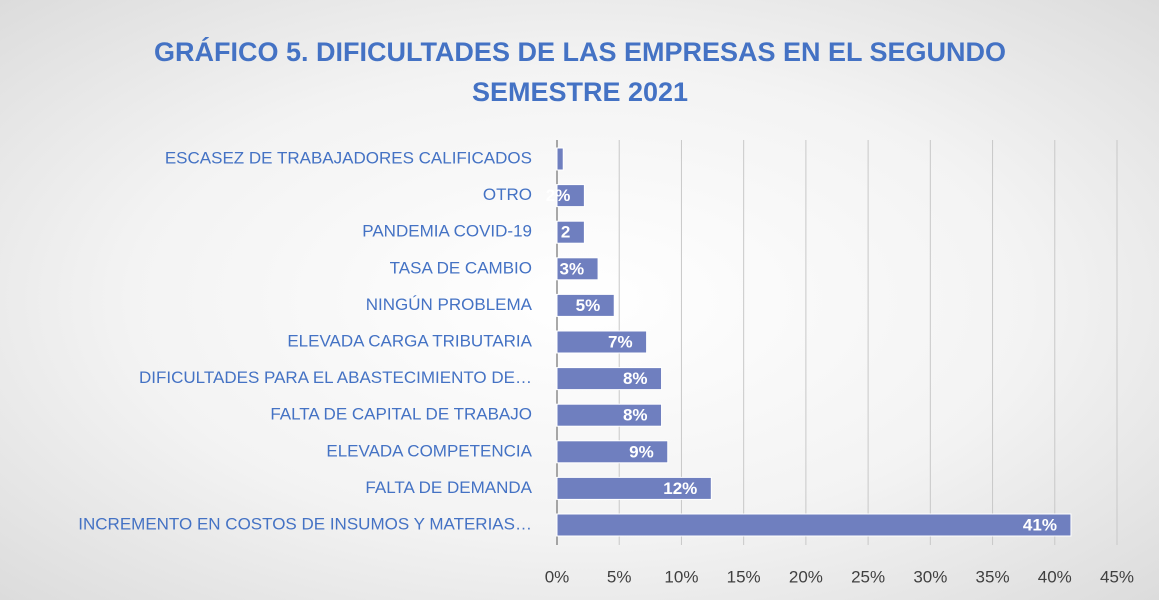  Describe the element at coordinates (930, 576) in the screenshot. I see `x-tick-label: 30%` at that location.